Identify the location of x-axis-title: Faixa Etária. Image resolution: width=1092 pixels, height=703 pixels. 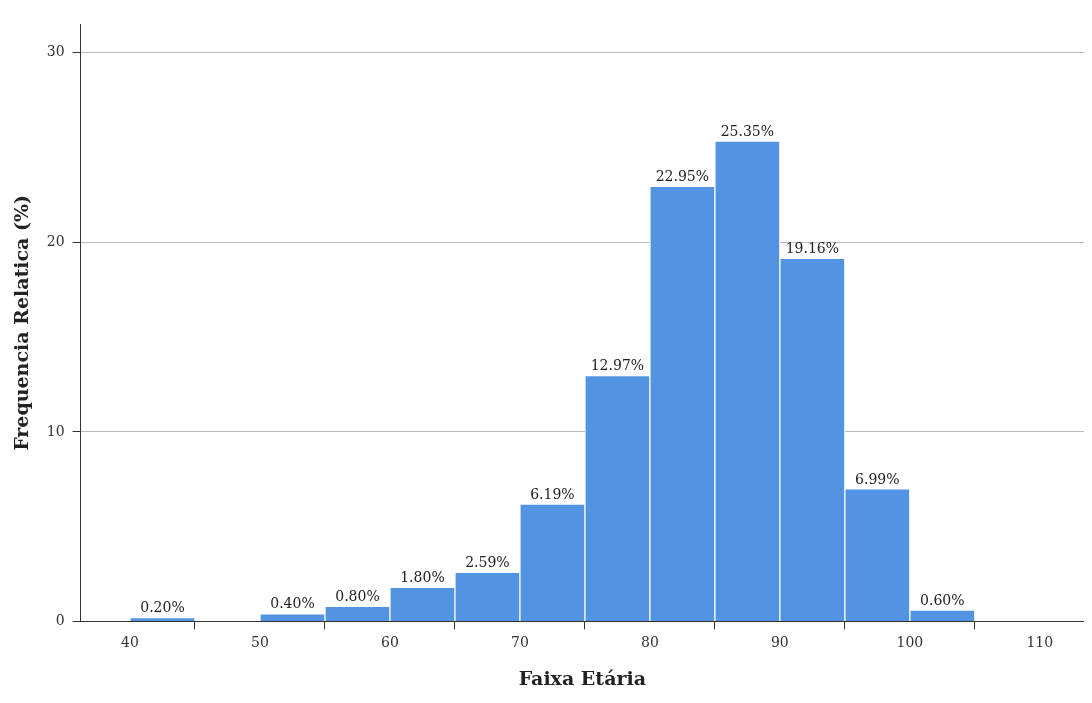
(582, 677).